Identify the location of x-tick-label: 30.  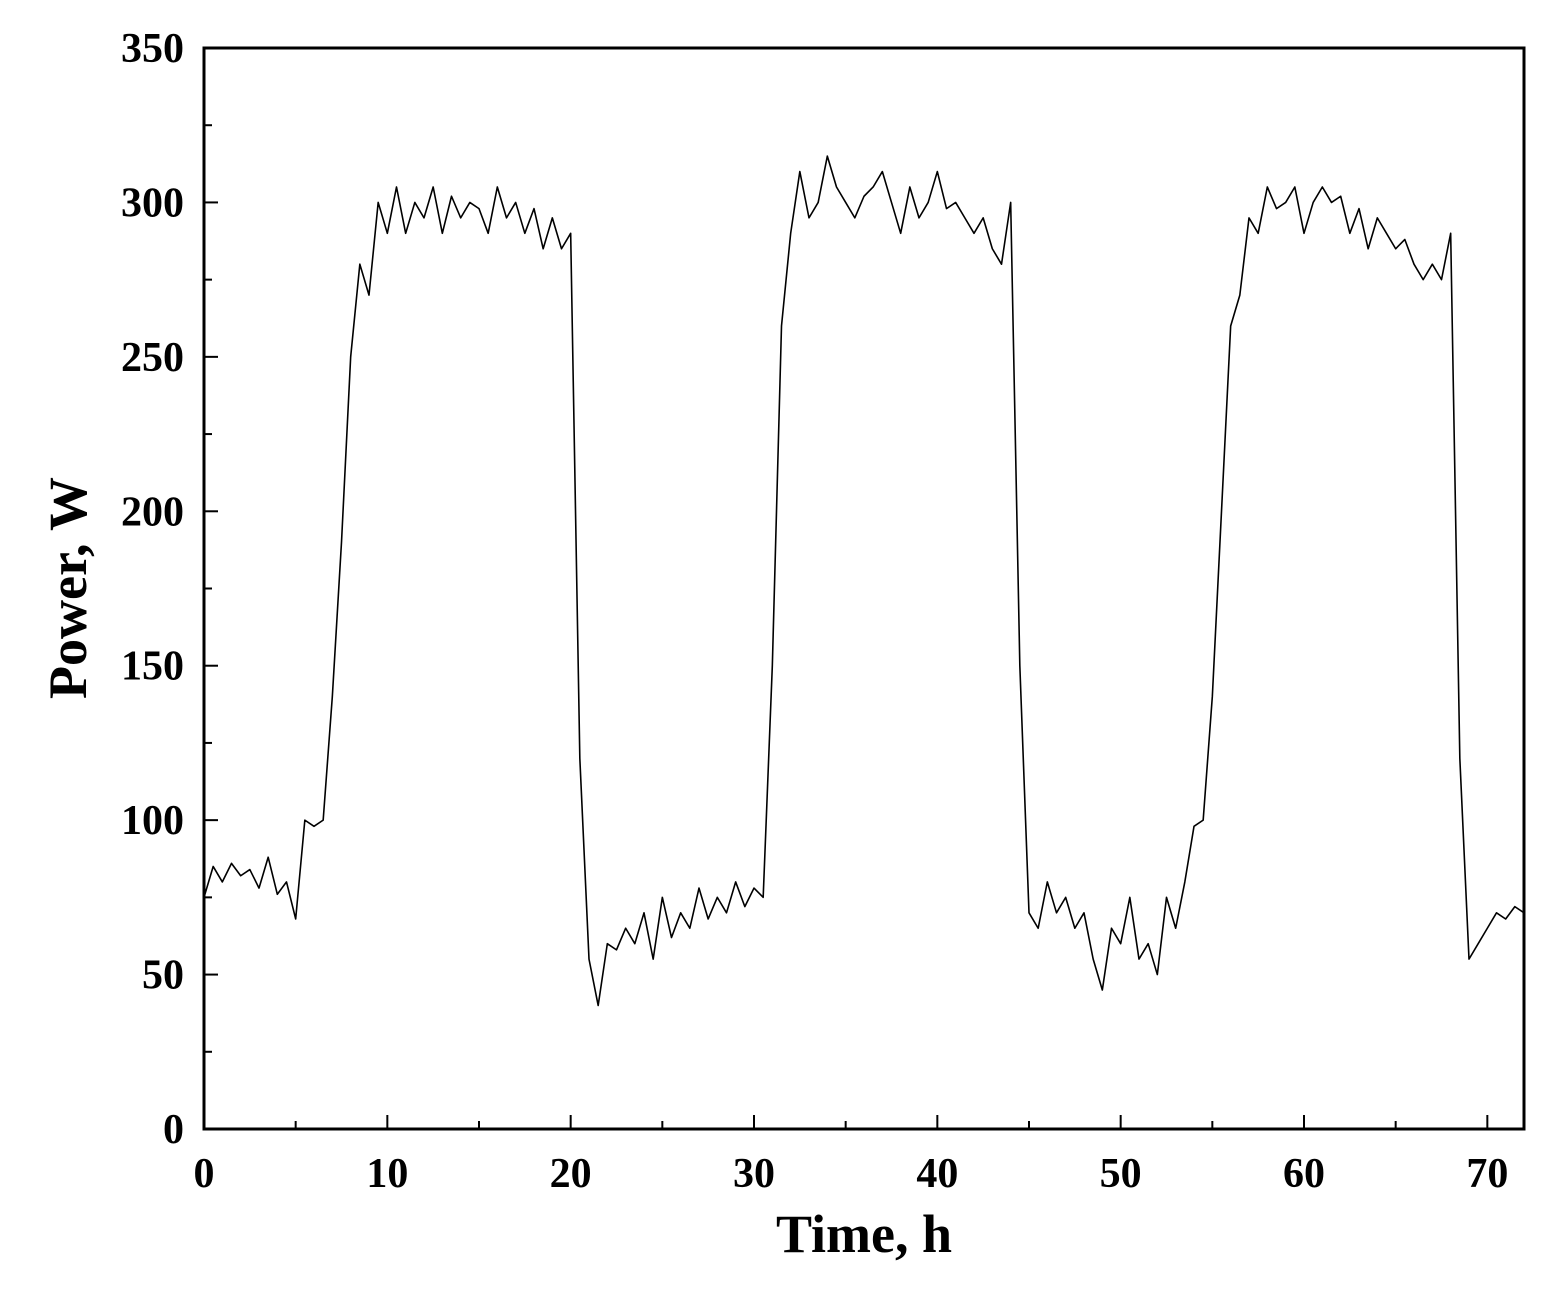
(754, 1174).